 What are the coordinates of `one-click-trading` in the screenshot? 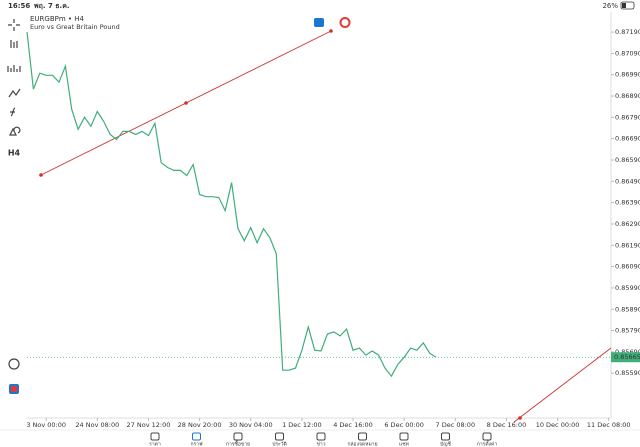 It's located at (14, 364).